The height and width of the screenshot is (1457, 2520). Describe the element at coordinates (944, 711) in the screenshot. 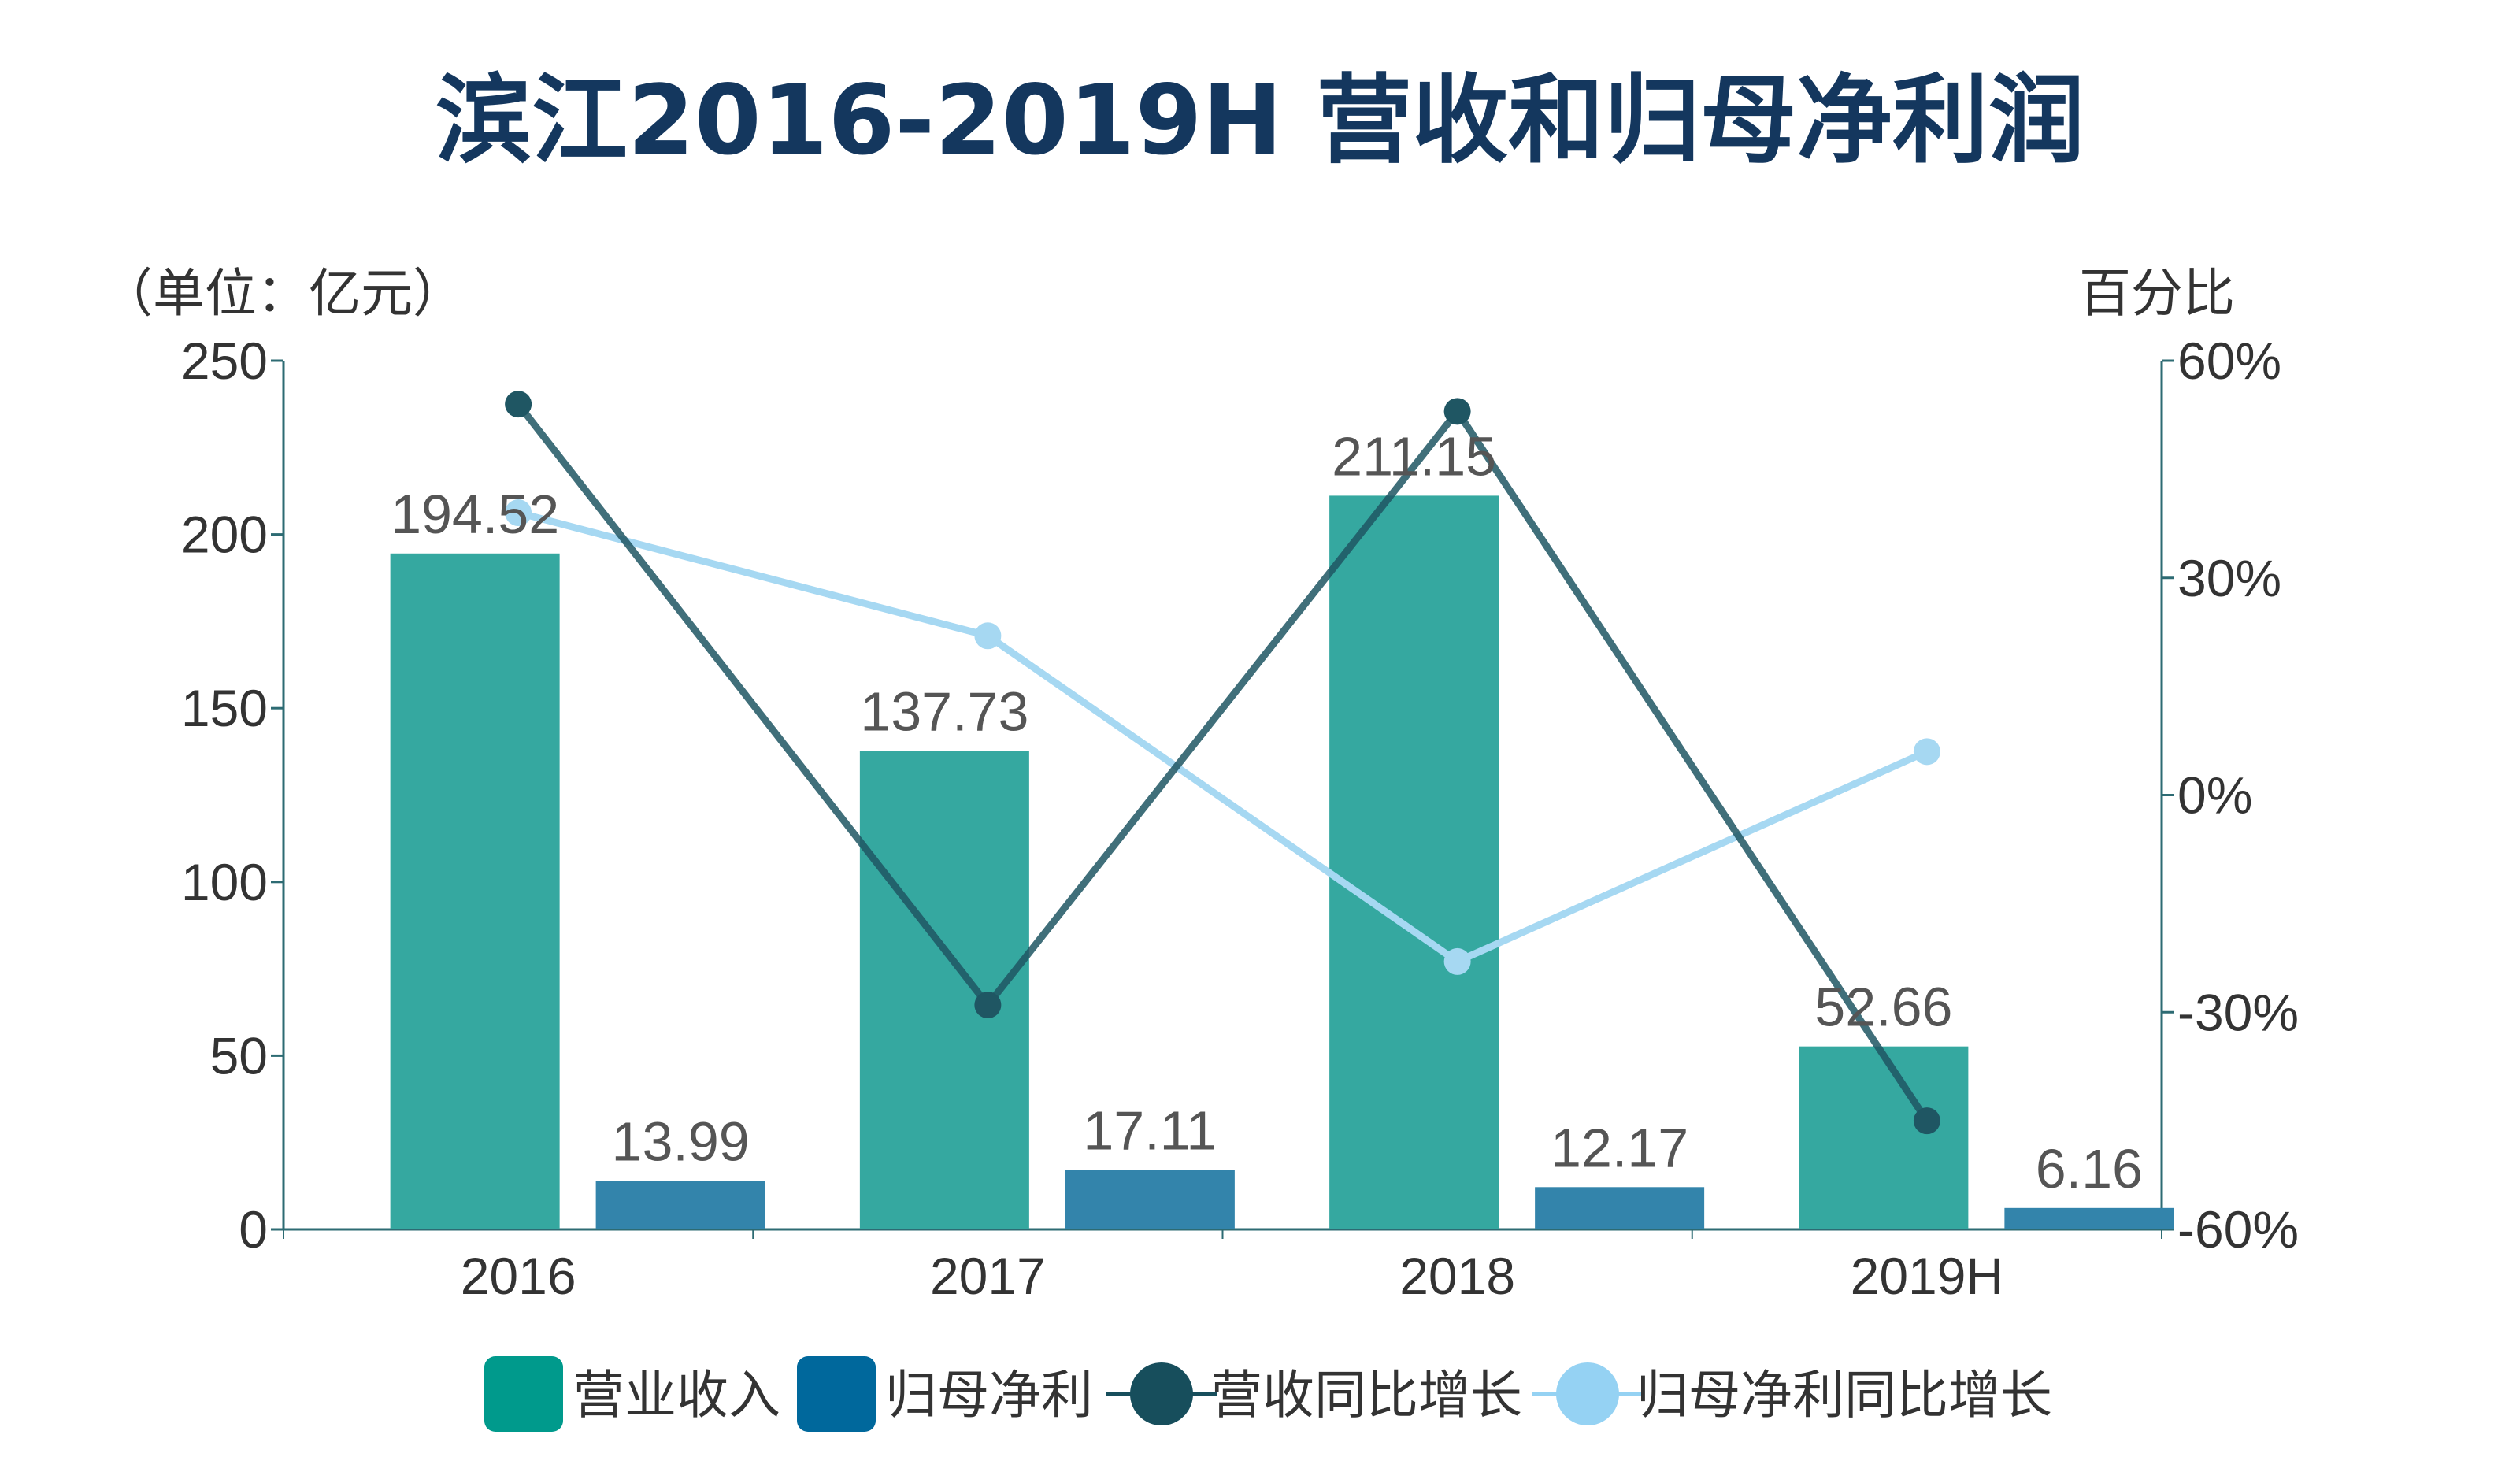

I see `data-label-营业收入-2017: 137.73` at that location.